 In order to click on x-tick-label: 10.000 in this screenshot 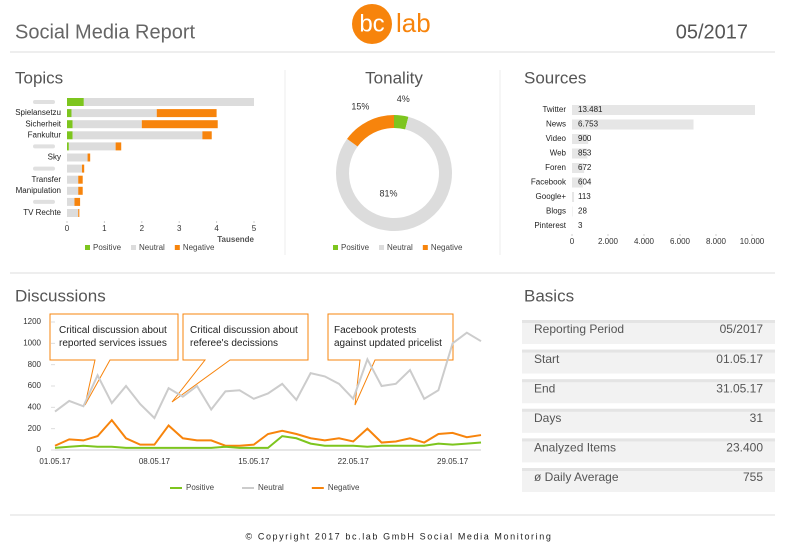, I will do `click(752, 241)`.